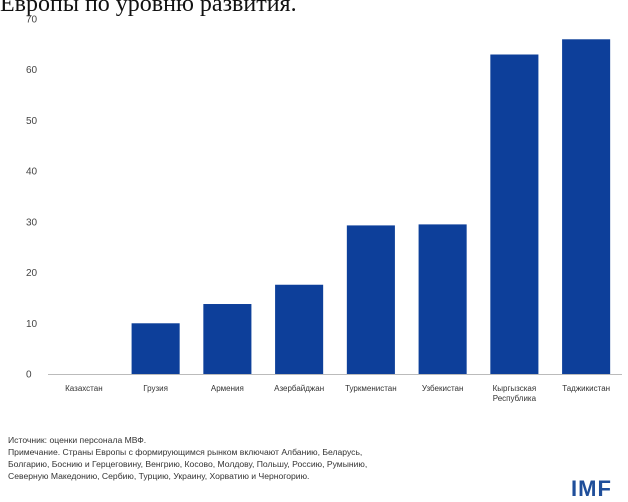  I want to click on y-tick-label: 60, so click(32, 70).